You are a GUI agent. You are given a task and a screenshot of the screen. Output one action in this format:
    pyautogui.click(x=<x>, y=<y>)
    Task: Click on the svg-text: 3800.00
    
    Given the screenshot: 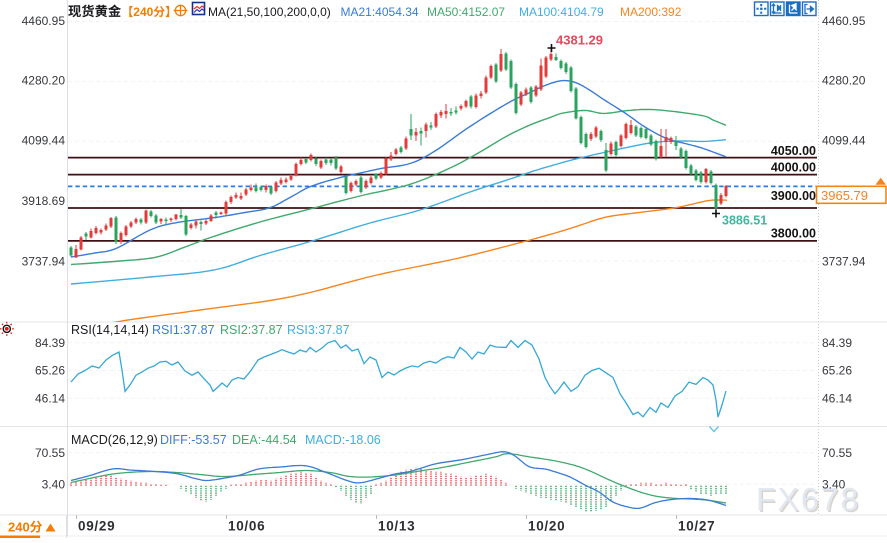 What is the action you would take?
    pyautogui.click(x=793, y=233)
    